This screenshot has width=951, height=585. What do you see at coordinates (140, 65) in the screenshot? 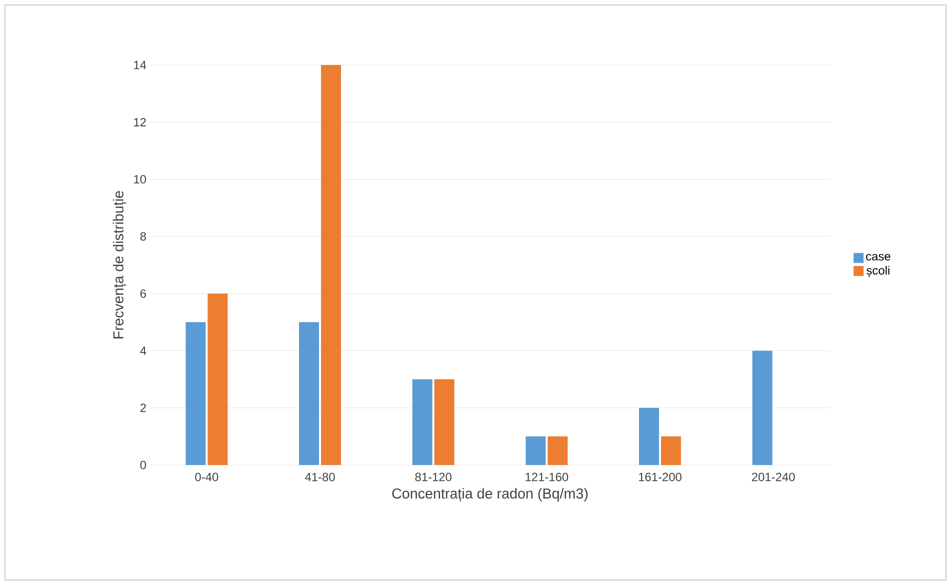
I see `y-tick-label: 14` at bounding box center [140, 65].